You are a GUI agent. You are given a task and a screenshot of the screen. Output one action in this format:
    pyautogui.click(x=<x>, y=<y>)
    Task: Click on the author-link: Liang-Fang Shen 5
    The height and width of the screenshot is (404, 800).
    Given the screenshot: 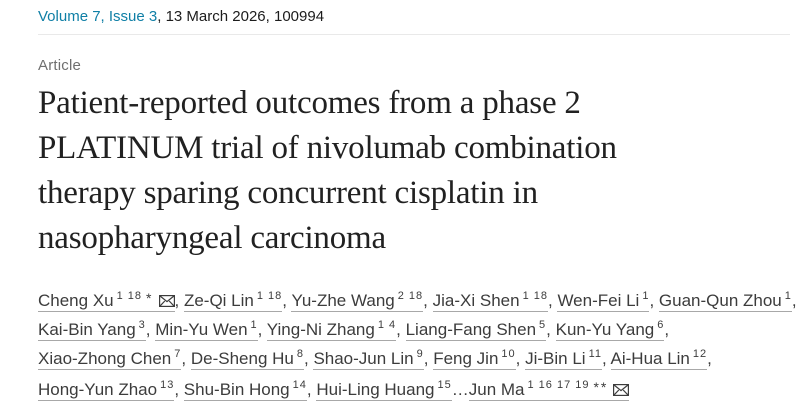 What is the action you would take?
    pyautogui.click(x=476, y=330)
    